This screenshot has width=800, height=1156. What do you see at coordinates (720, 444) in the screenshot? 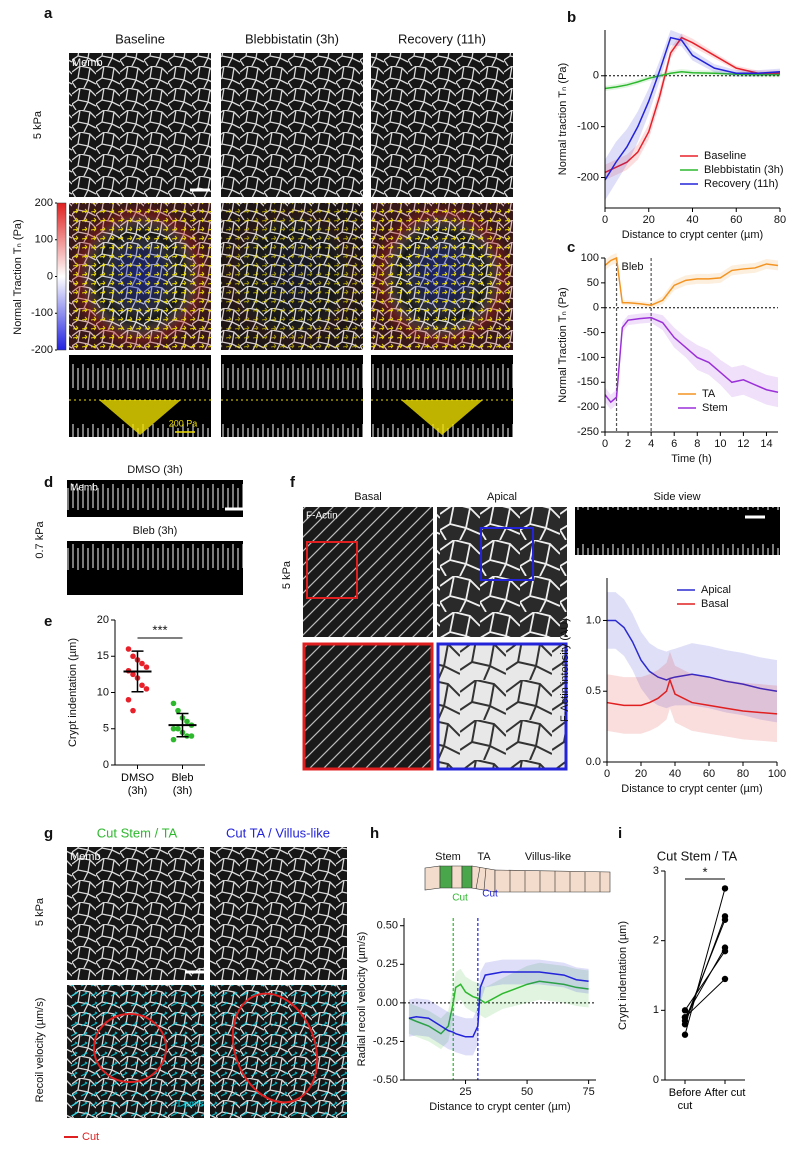
I see `x-tick-label: 10` at bounding box center [720, 444].